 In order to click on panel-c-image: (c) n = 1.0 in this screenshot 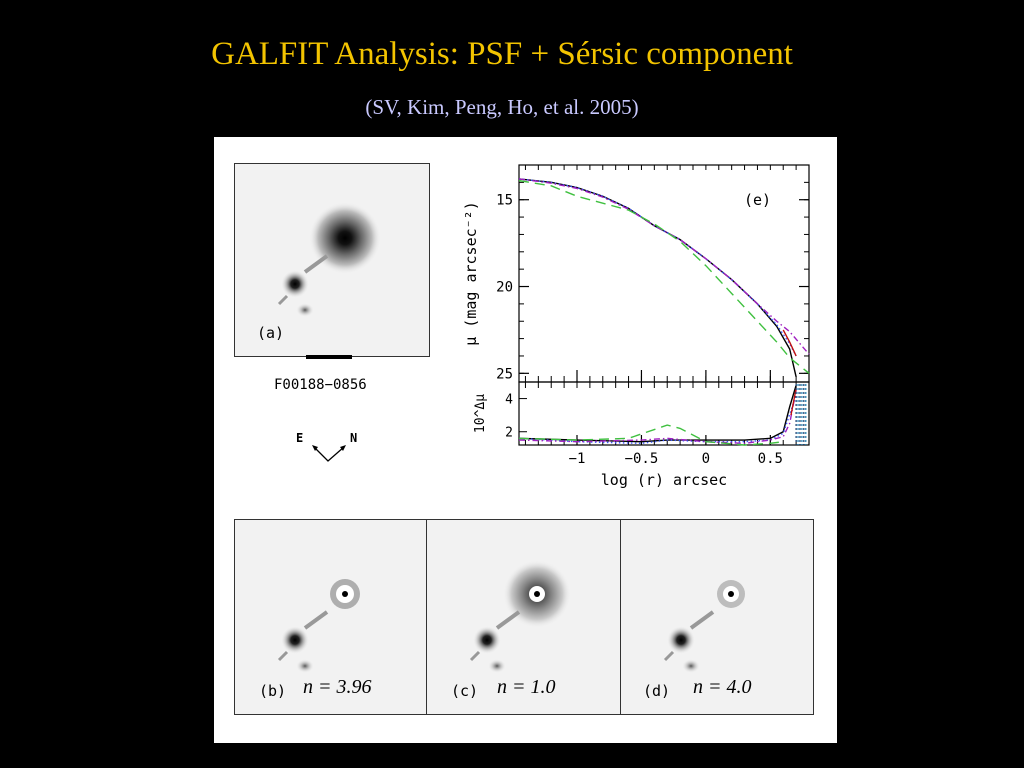, I will do `click(524, 617)`.